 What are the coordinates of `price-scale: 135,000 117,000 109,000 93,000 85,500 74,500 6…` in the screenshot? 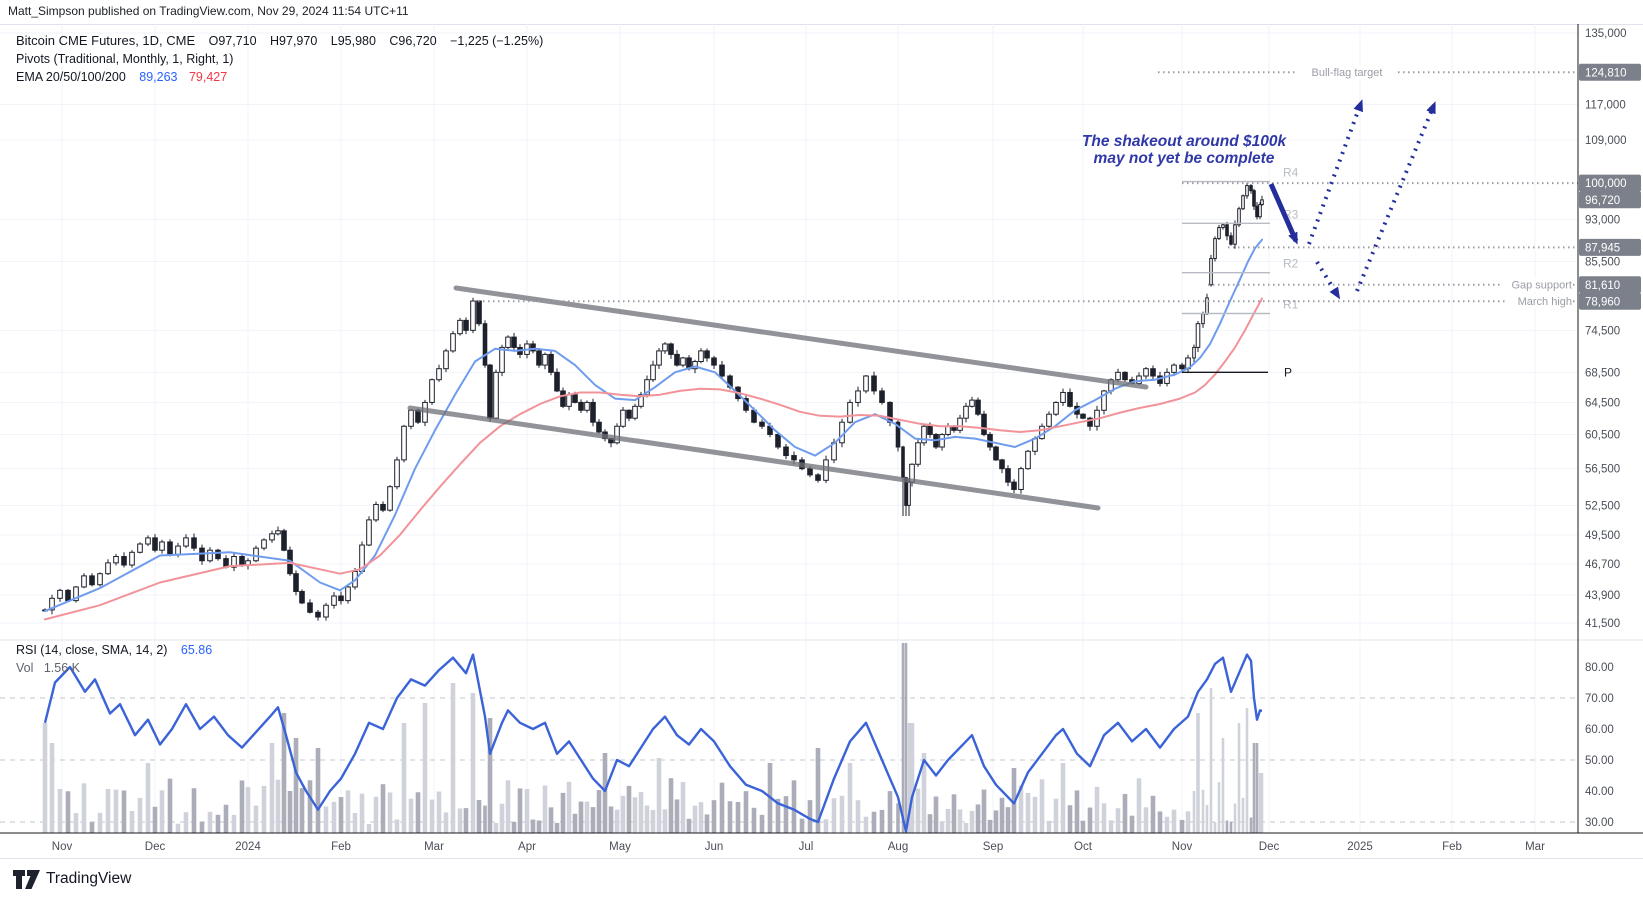 It's located at (1610, 428).